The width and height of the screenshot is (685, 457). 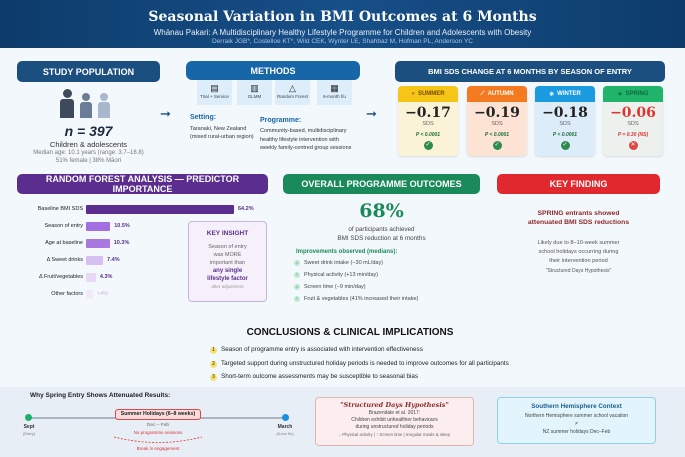 I want to click on predictor-label: Age at baseline, so click(x=64, y=243).